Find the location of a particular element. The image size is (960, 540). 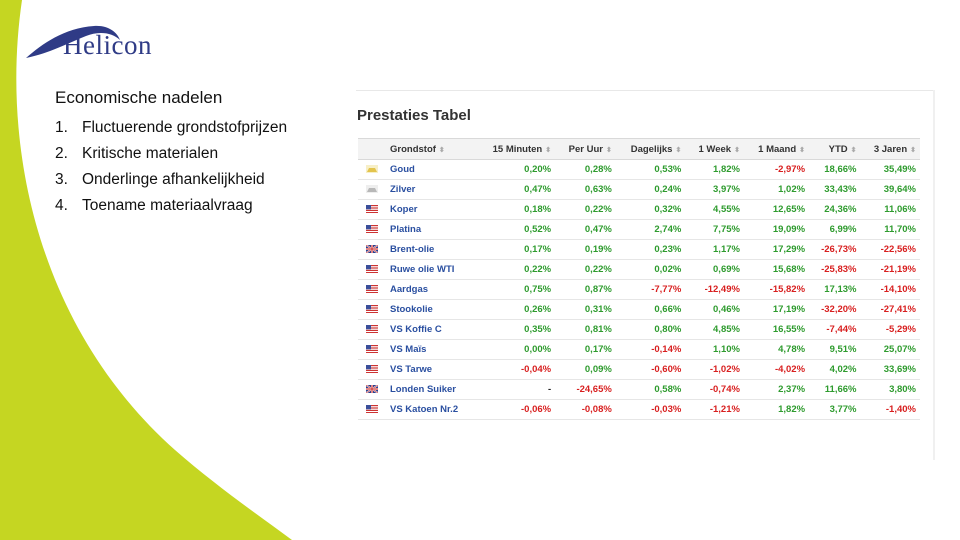

table-cell-value: -1,21% is located at coordinates (714, 409).